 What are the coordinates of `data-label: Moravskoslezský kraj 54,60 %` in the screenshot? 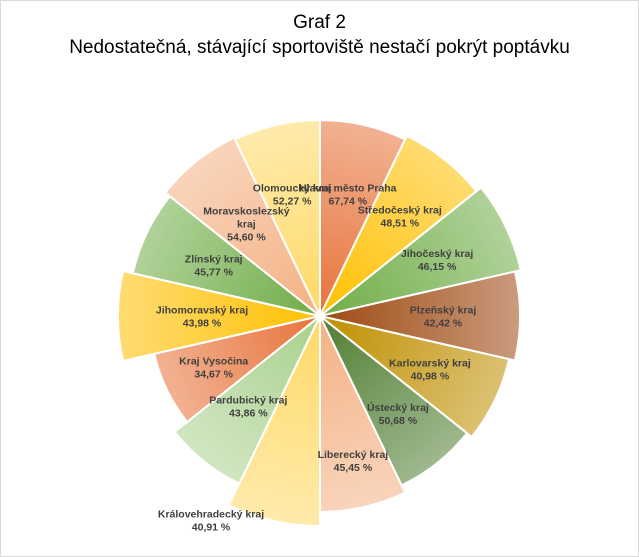 It's located at (246, 225).